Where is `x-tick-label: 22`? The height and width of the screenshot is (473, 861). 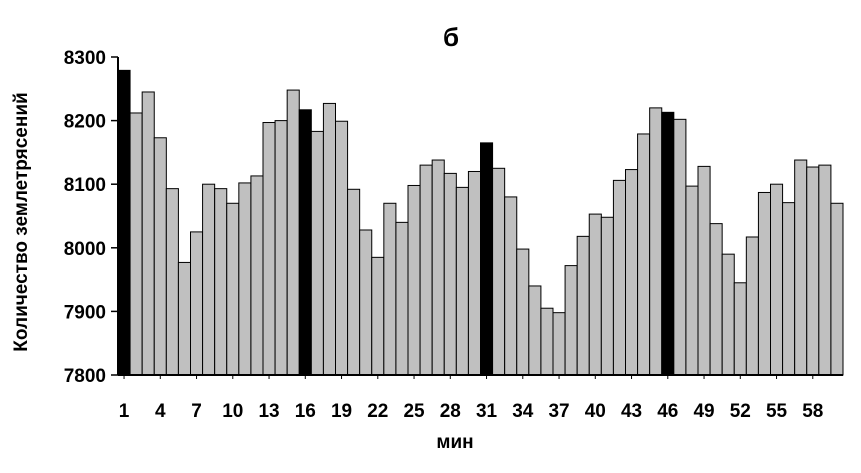
x-tick-label: 22 is located at coordinates (377, 411).